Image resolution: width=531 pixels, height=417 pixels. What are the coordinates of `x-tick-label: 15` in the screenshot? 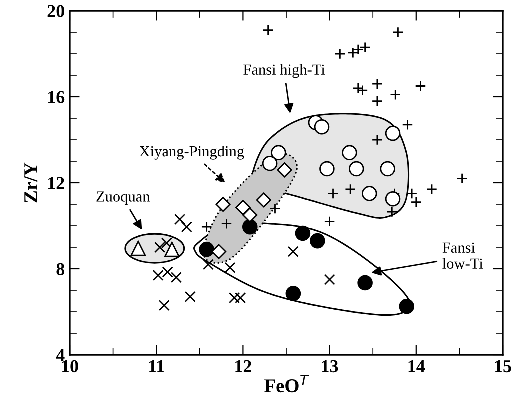 It's located at (503, 366).